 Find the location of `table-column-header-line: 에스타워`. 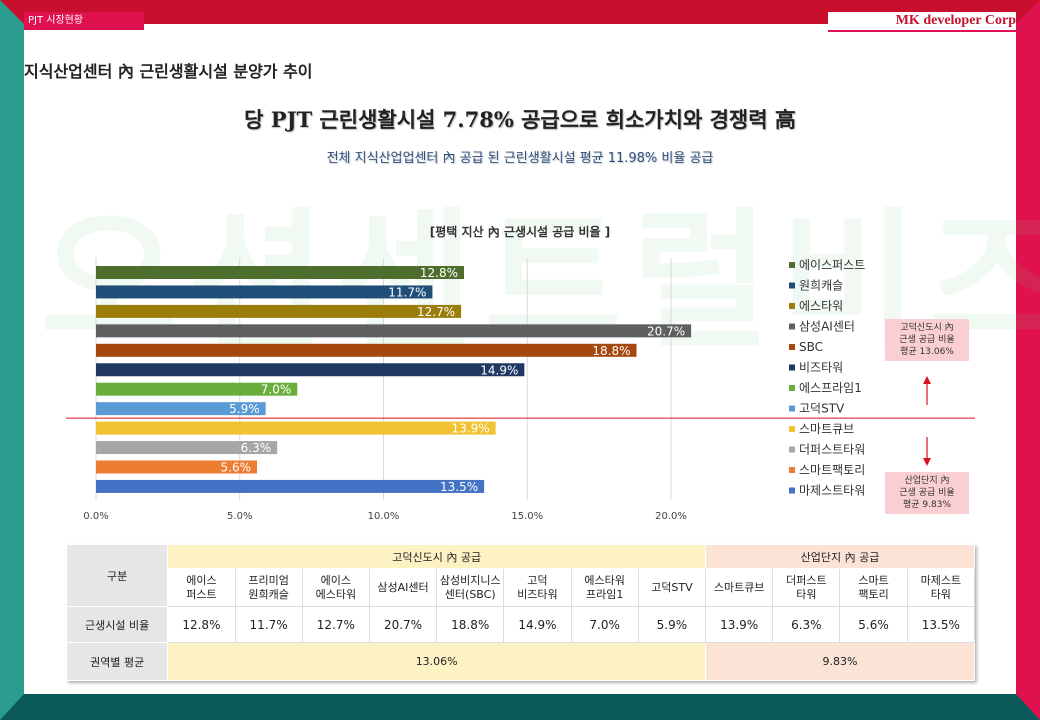

table-column-header-line: 에스타워 is located at coordinates (336, 594).